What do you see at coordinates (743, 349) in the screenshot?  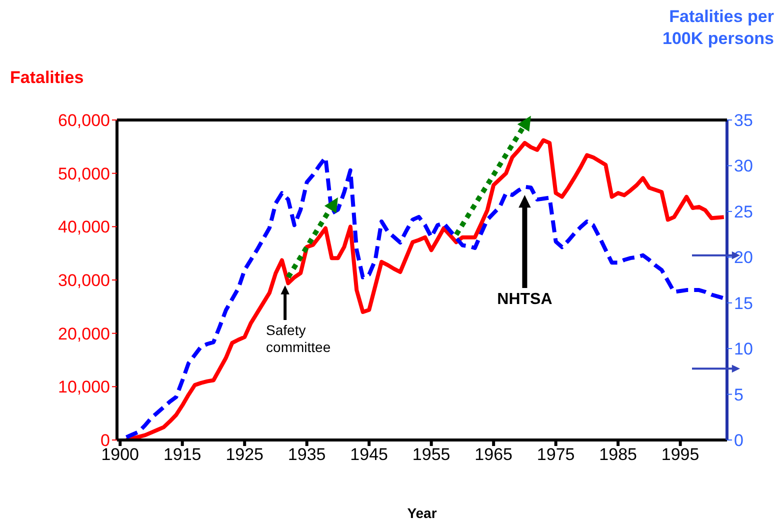 I see `y2-tick-label: 10` at bounding box center [743, 349].